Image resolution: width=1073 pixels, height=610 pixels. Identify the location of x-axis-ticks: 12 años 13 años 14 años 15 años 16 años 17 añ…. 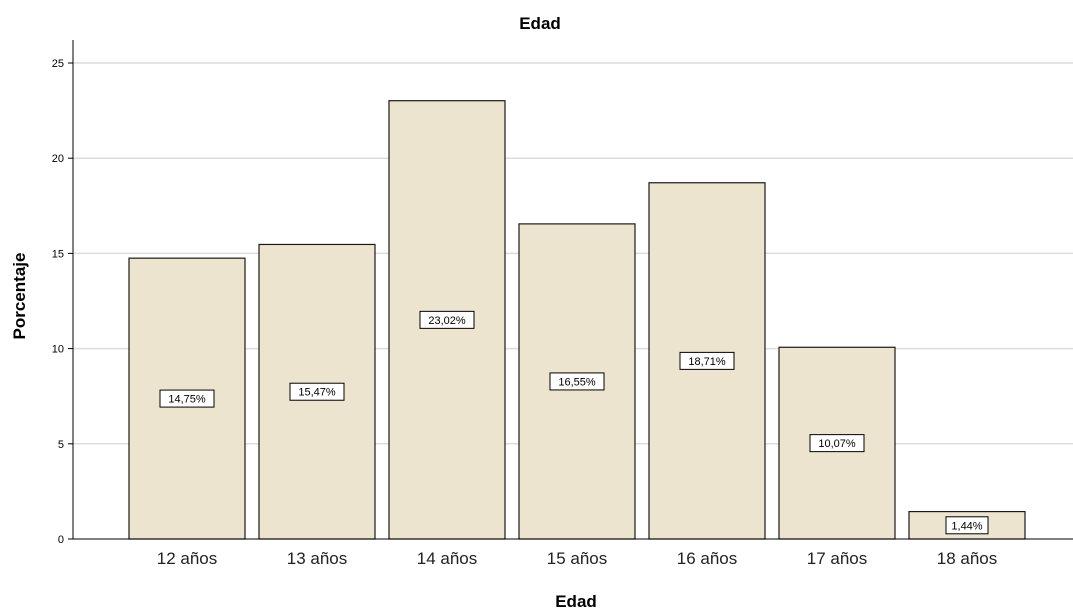
(577, 558).